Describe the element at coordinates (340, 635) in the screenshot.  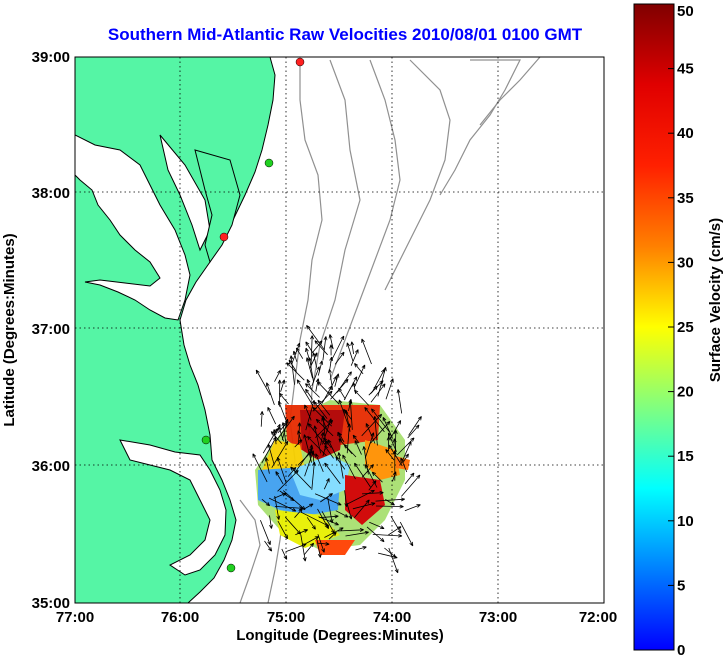
I see `x-axis-label: Longitude (Degrees:Minutes)` at that location.